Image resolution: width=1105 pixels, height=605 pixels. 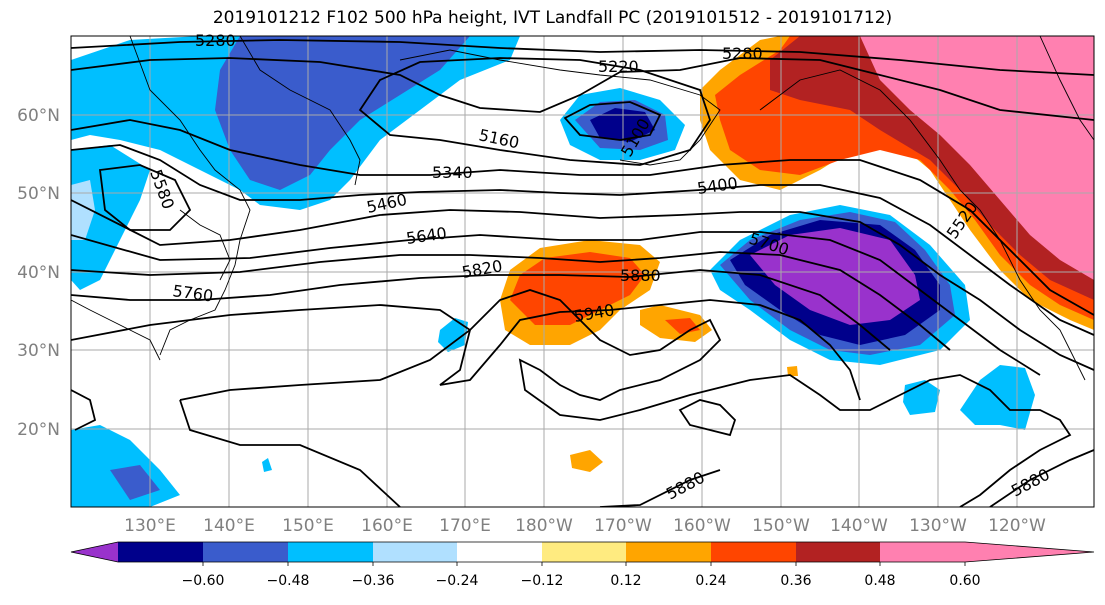 What do you see at coordinates (623, 526) in the screenshot?
I see `lon-label: 170°W` at bounding box center [623, 526].